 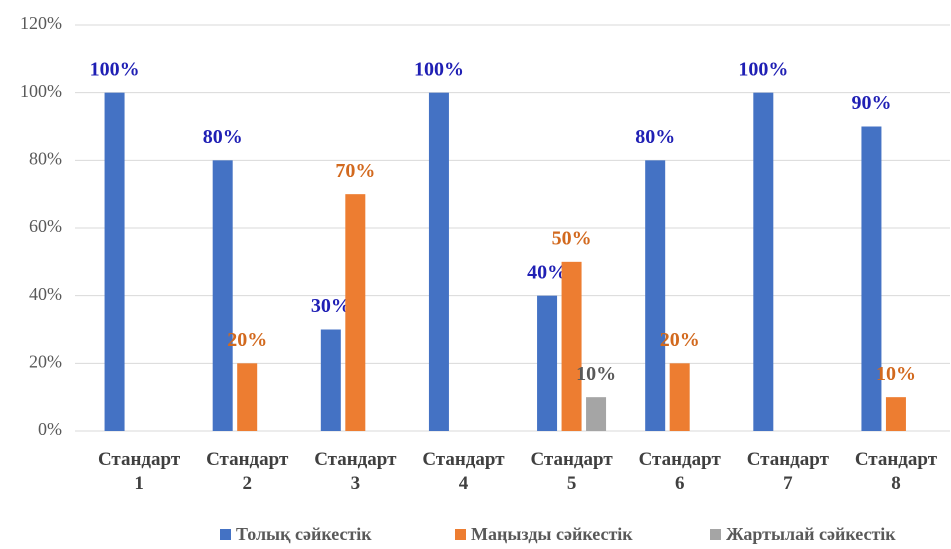 What do you see at coordinates (45, 361) in the screenshot?
I see `y-tick-label: 20%` at bounding box center [45, 361].